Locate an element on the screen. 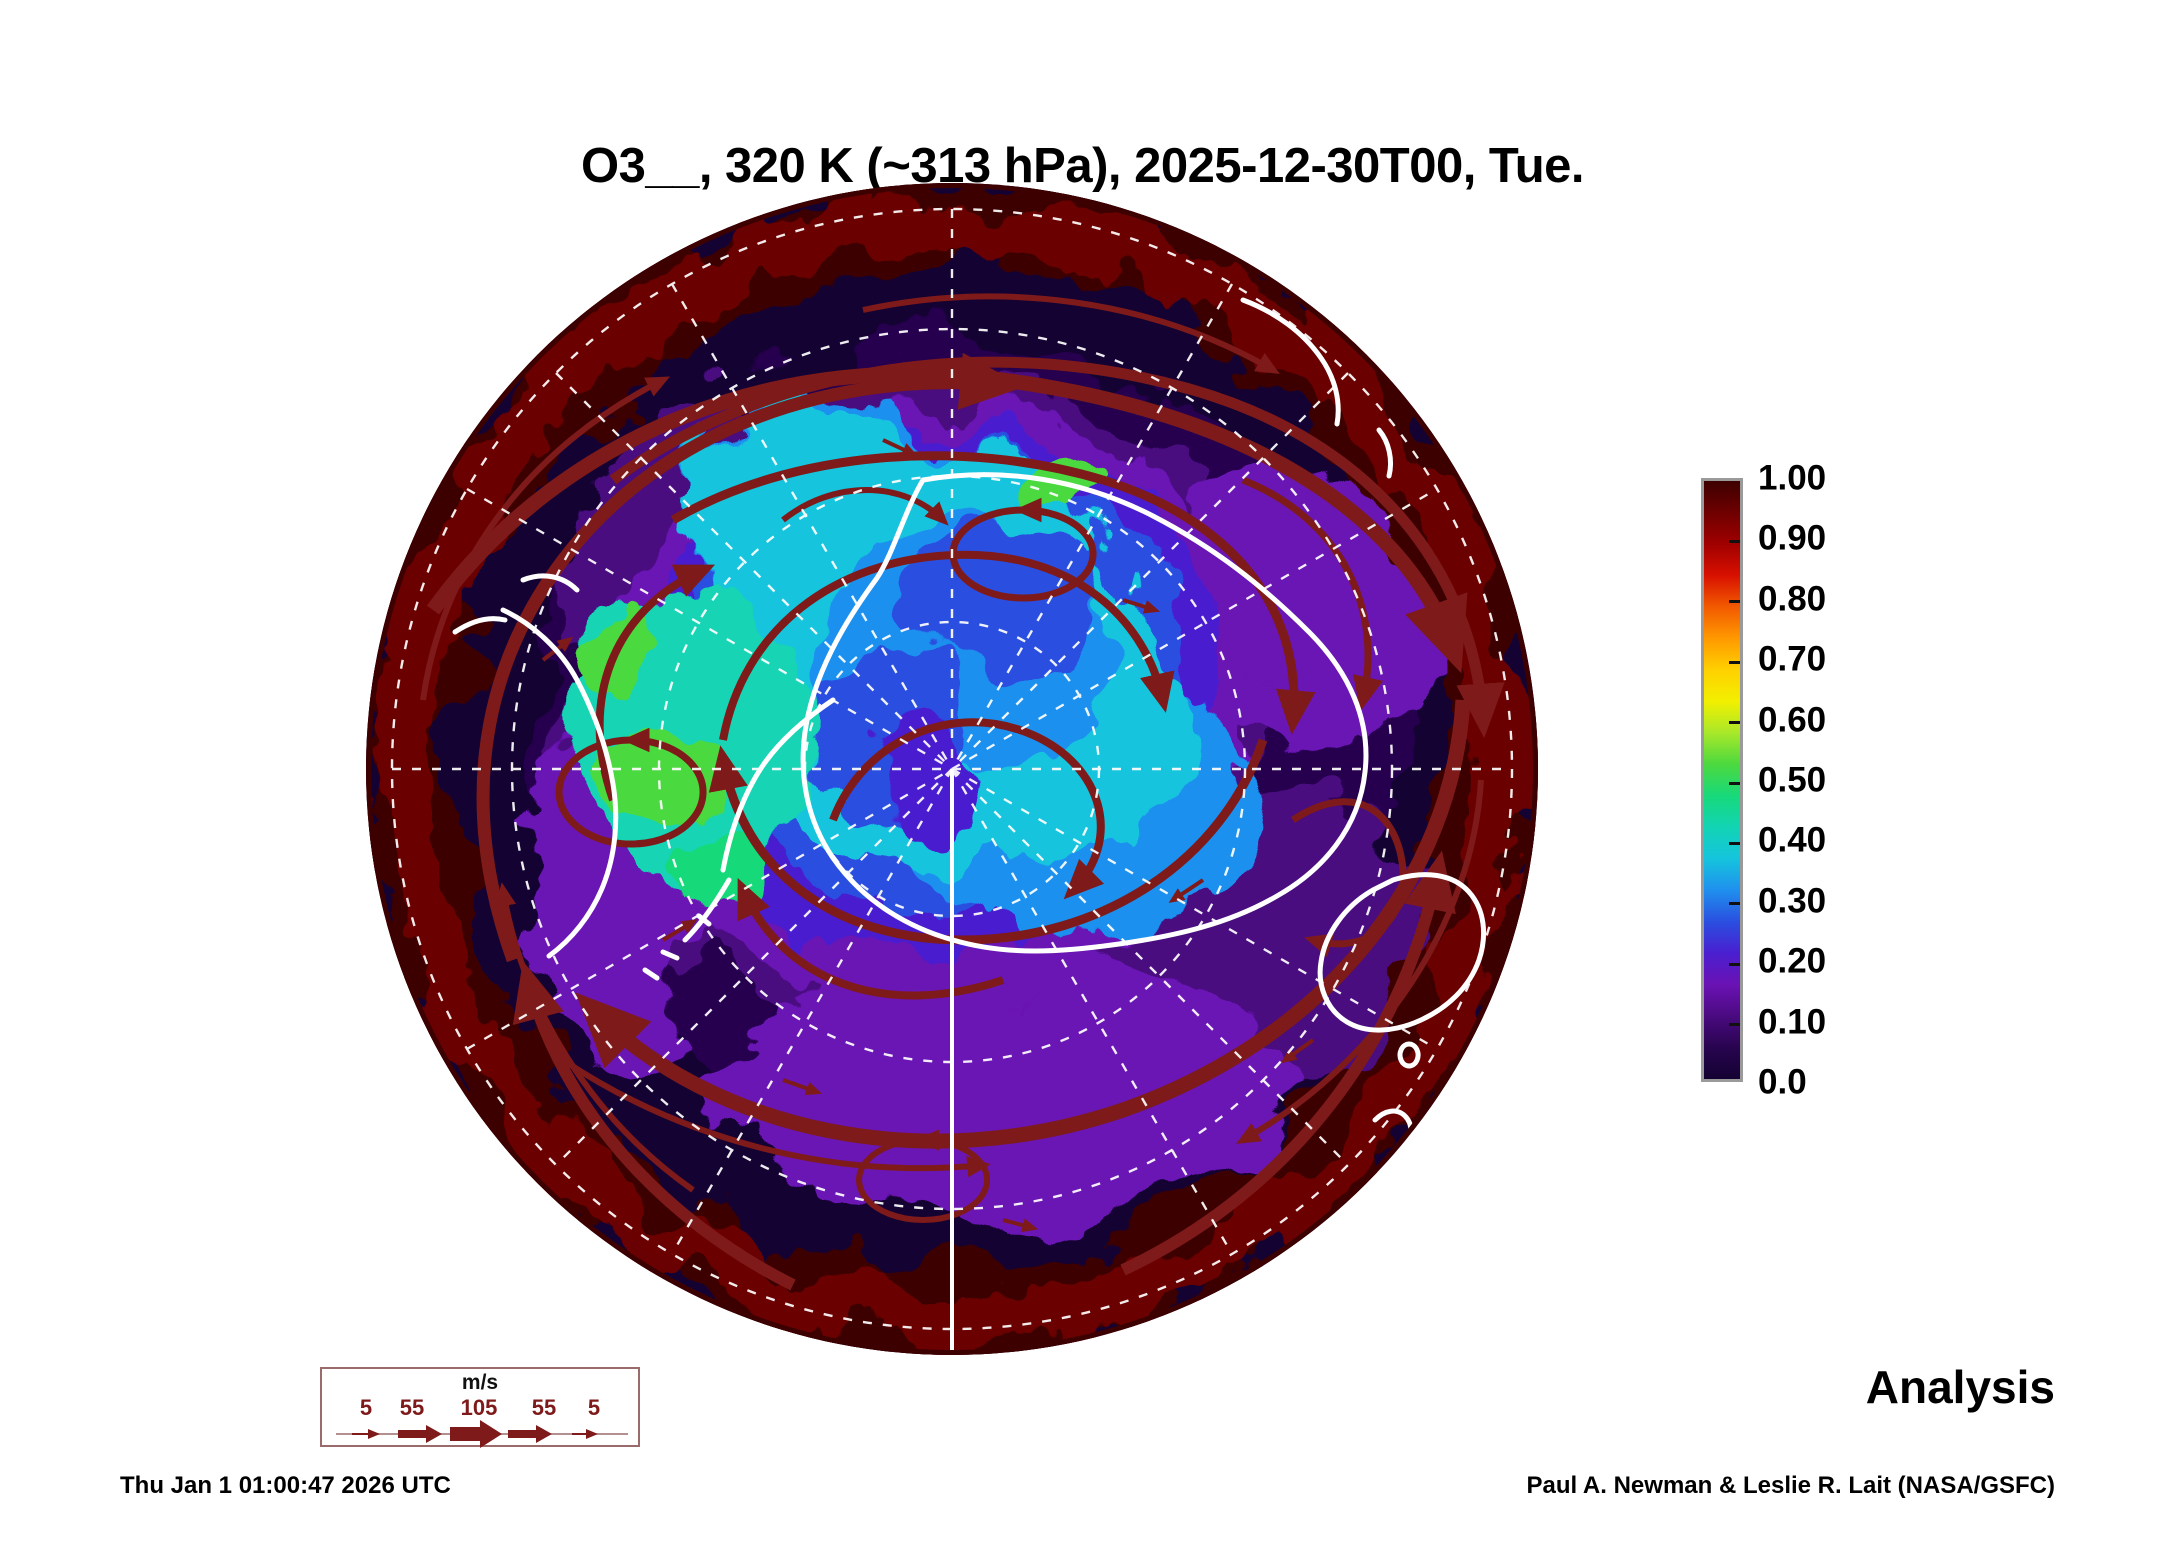 This screenshot has height=1561, width=2165. colorbar-tick-label: 0.50 is located at coordinates (1792, 780).